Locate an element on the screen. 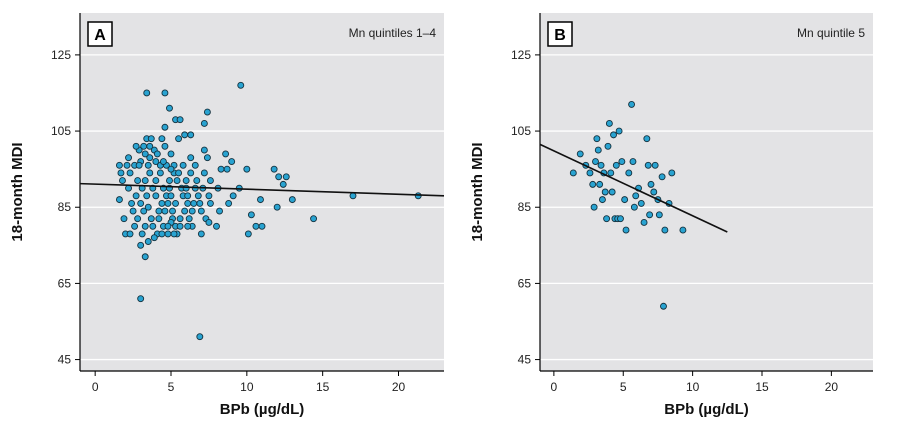 The height and width of the screenshot is (426, 900). panel-a-annotation: Mn quintiles 1–4 is located at coordinates (393, 33).